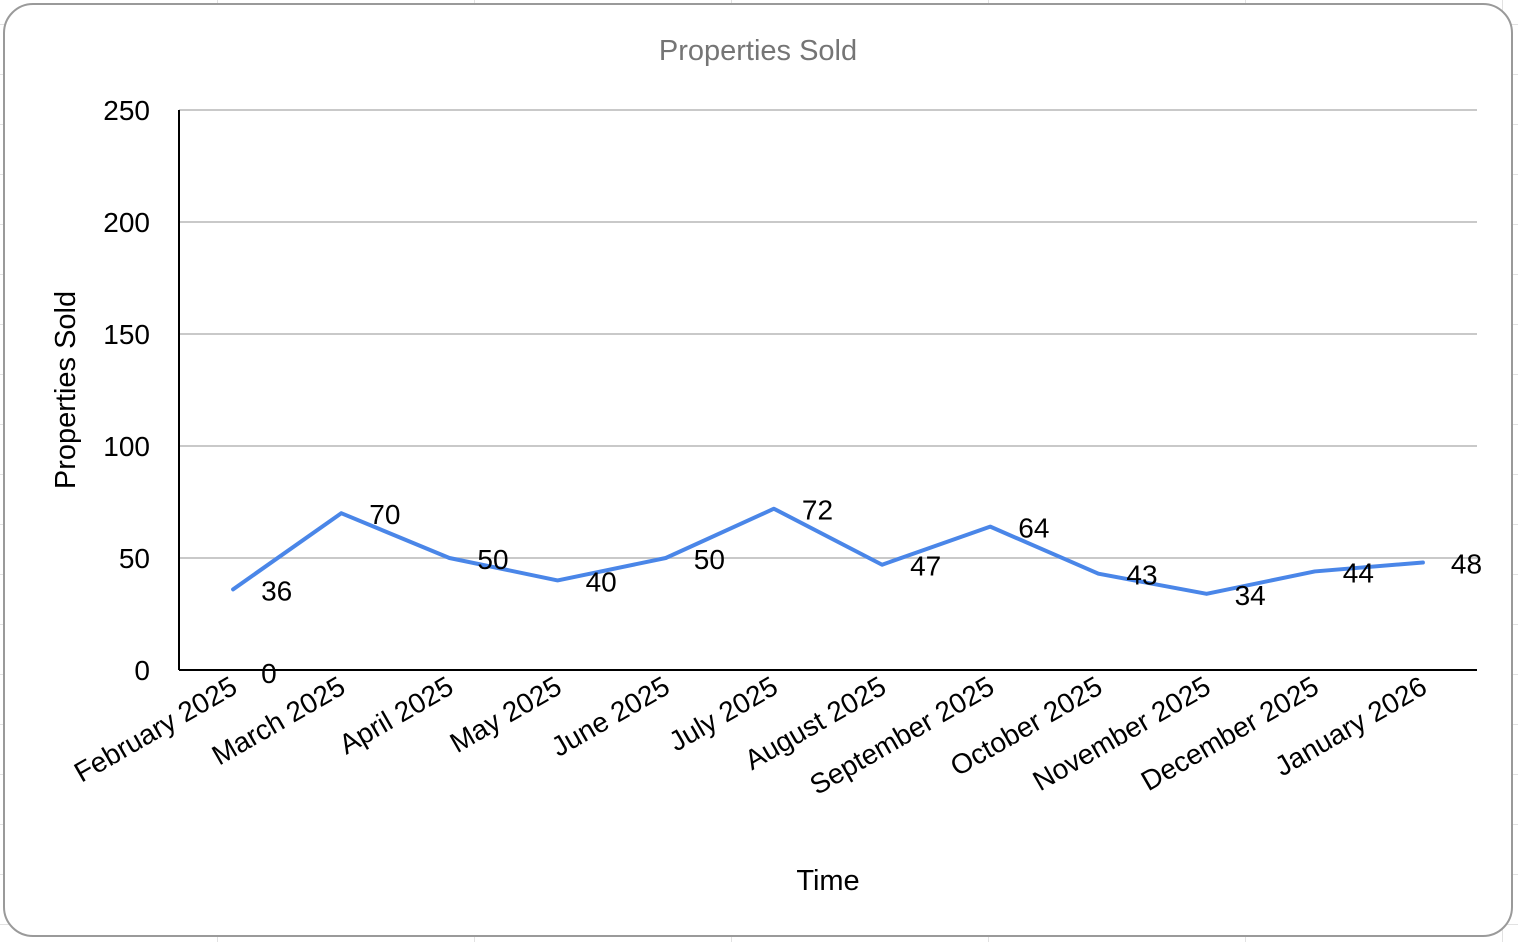 The width and height of the screenshot is (1518, 942). What do you see at coordinates (126, 446) in the screenshot?
I see `y-tick-label: 100` at bounding box center [126, 446].